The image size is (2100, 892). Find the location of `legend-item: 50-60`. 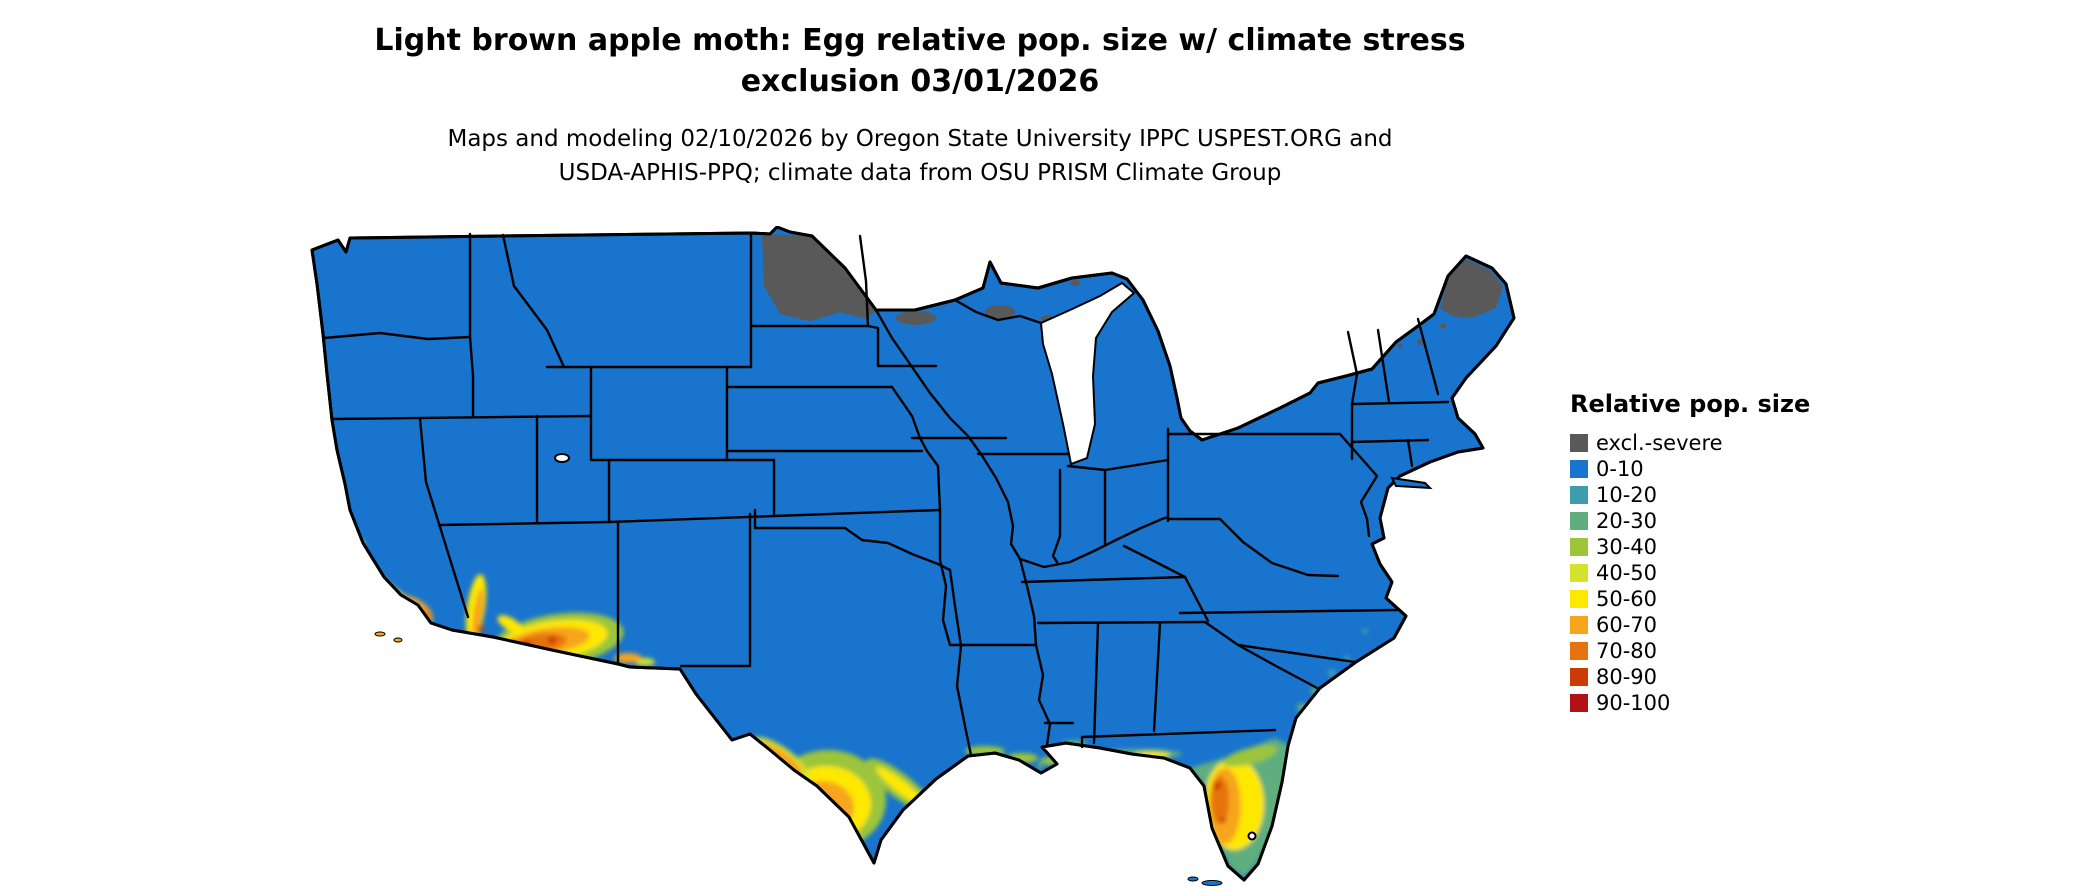

legend-item: 50-60 is located at coordinates (1690, 599).